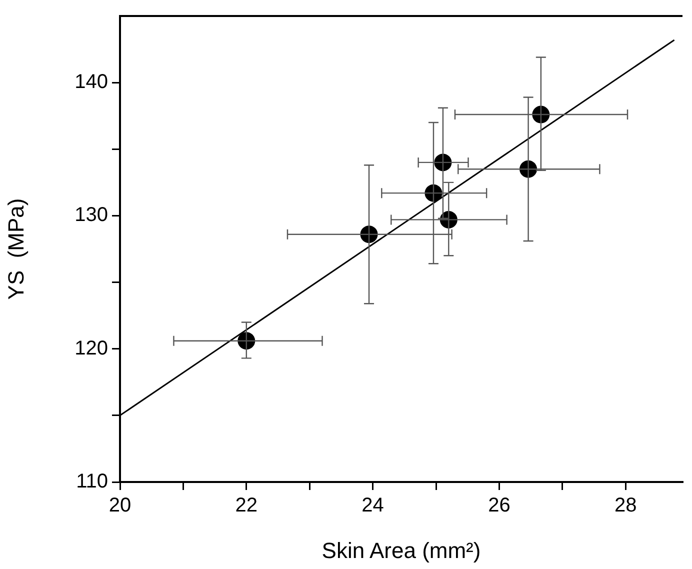  Describe the element at coordinates (91, 82) in the screenshot. I see `y-tick-label: 140` at that location.